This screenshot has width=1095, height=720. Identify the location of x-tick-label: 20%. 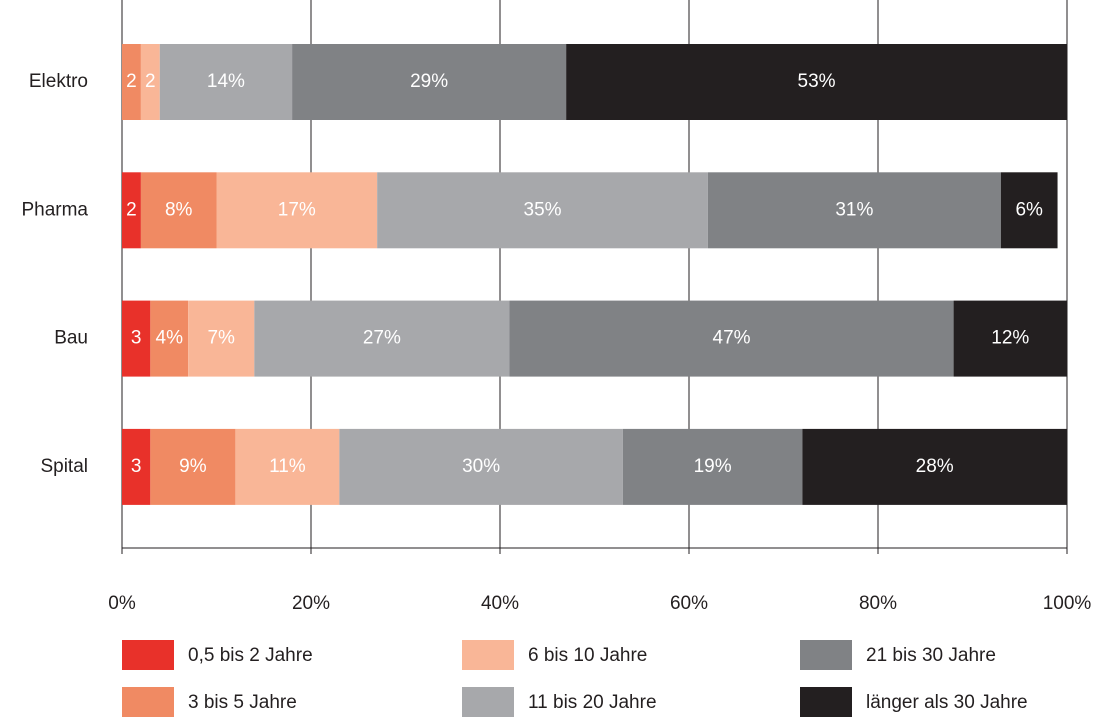
(311, 603).